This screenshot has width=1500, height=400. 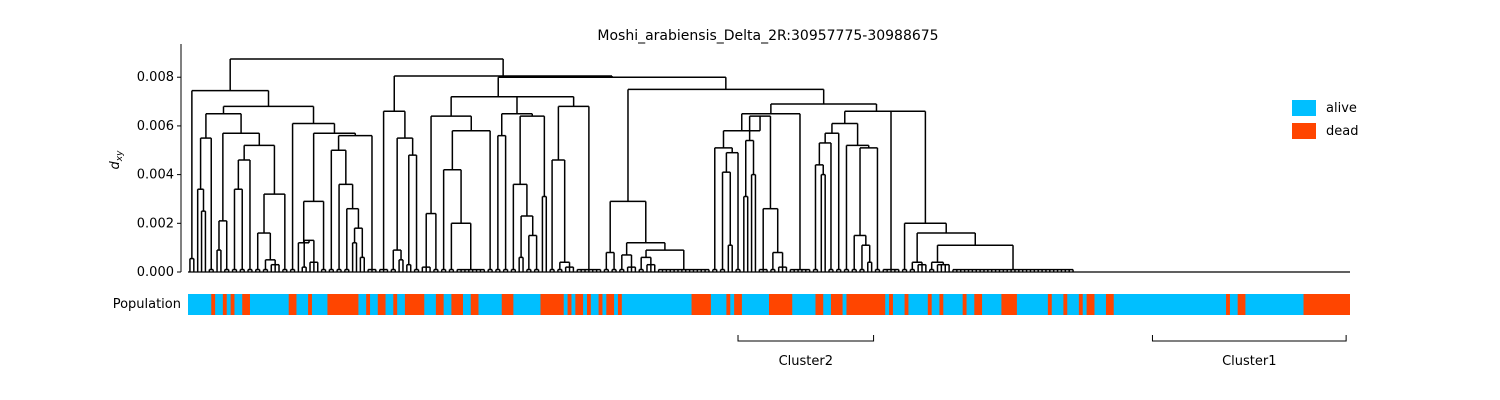 What do you see at coordinates (1341, 108) in the screenshot?
I see `legend-label: alive` at bounding box center [1341, 108].